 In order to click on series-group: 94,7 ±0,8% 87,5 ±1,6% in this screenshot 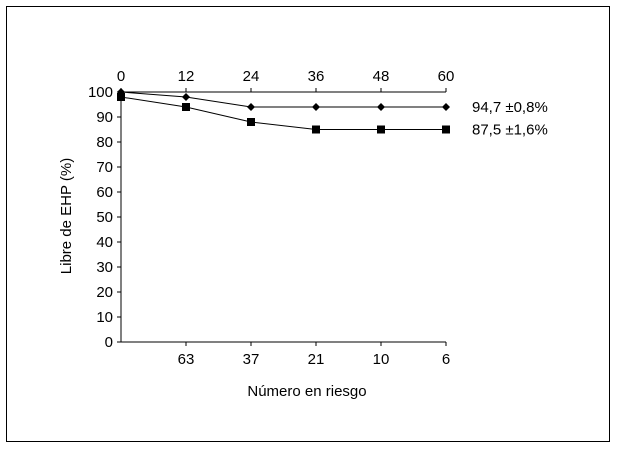, I will do `click(332, 113)`.